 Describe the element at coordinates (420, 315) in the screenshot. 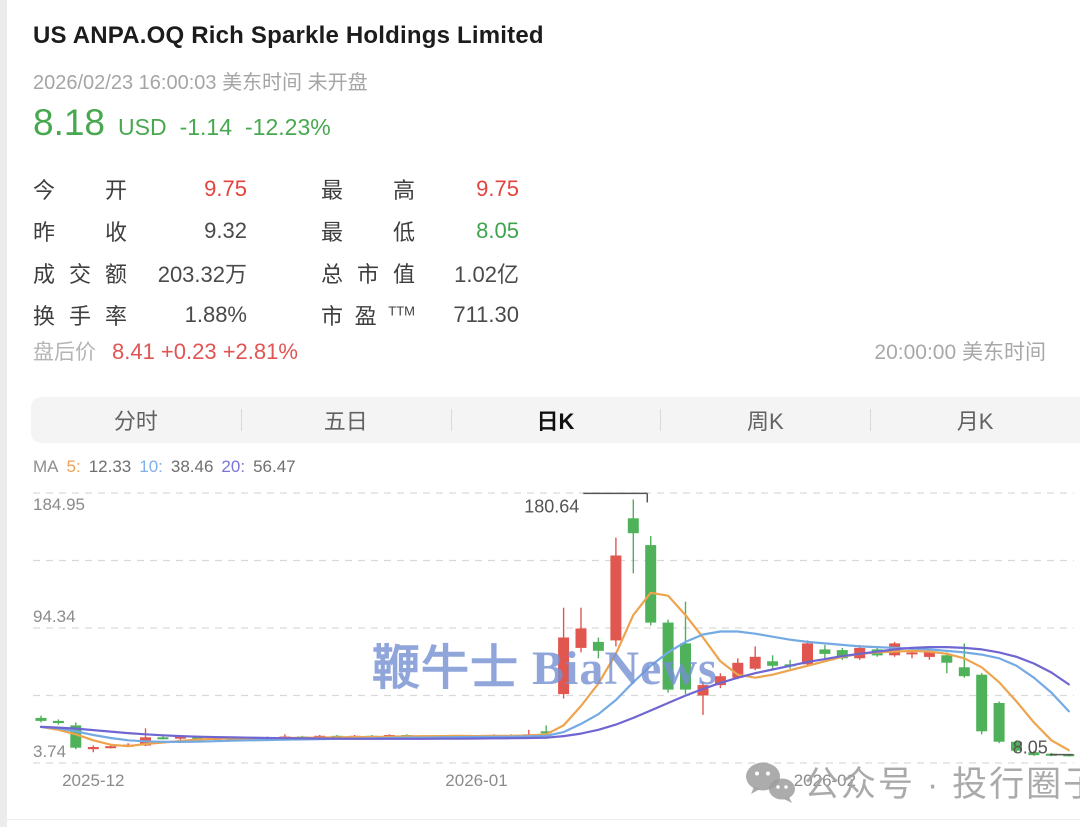

I see `stat-cell-7: 市盈TTM 711.30` at that location.